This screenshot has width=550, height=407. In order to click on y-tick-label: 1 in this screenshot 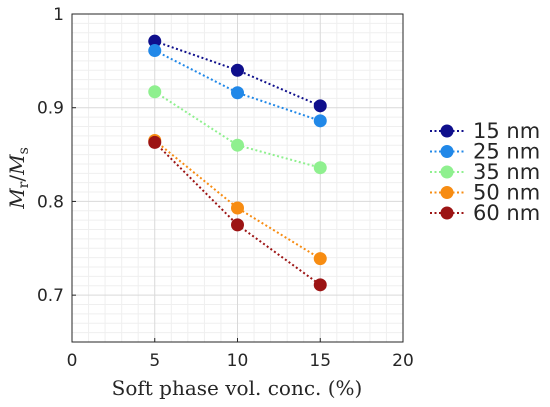, I will do `click(58, 15)`.